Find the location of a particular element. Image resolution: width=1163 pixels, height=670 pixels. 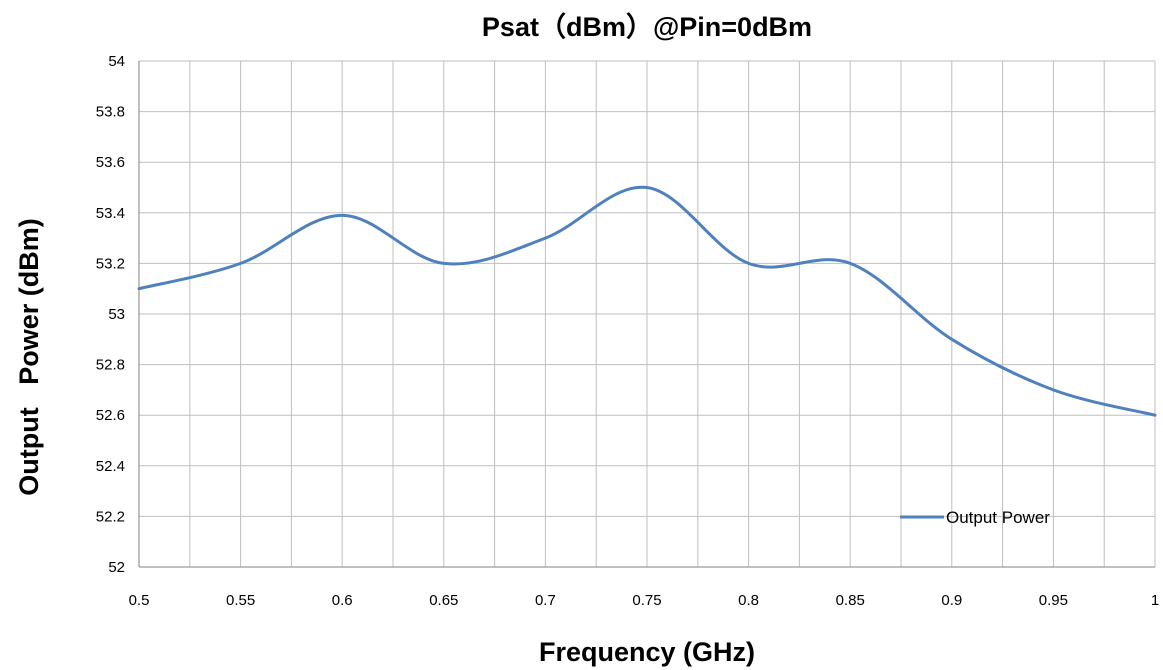

y-tick-label: 52.8 is located at coordinates (110, 365).